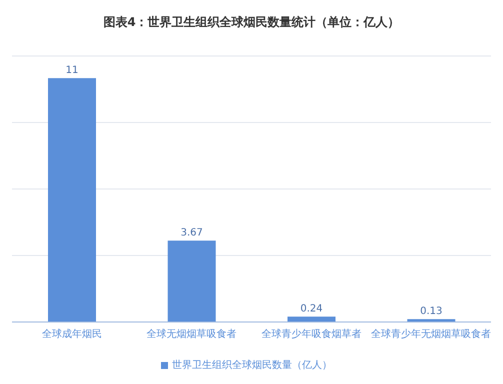 This screenshot has width=503, height=384. What do you see at coordinates (191, 233) in the screenshot?
I see `data-label: 3.67` at bounding box center [191, 233].